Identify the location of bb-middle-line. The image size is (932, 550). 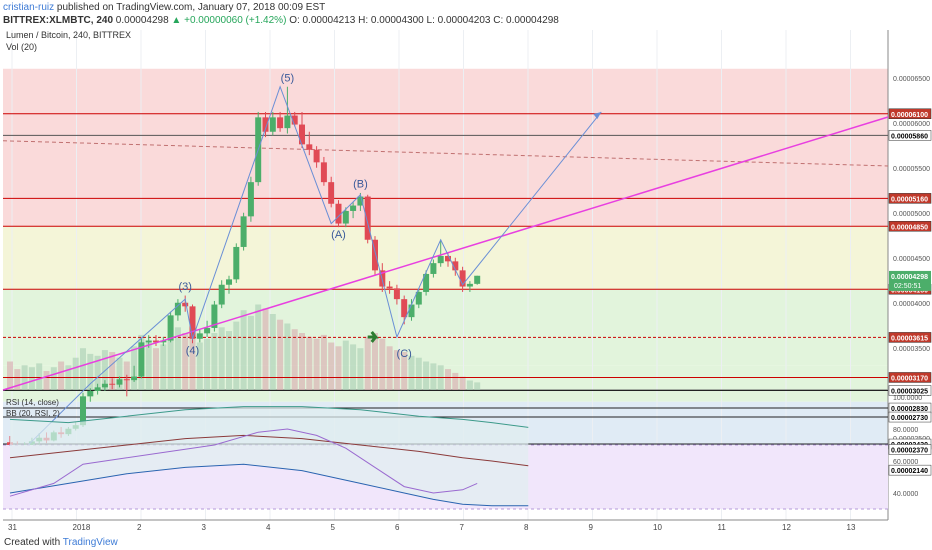
(269, 450).